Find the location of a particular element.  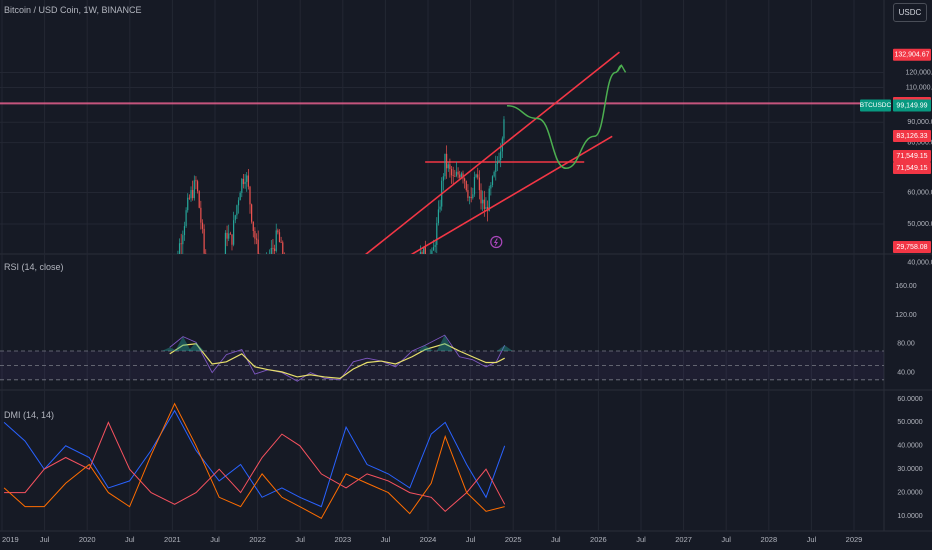

time-axis-tick: 2028 is located at coordinates (768, 539).